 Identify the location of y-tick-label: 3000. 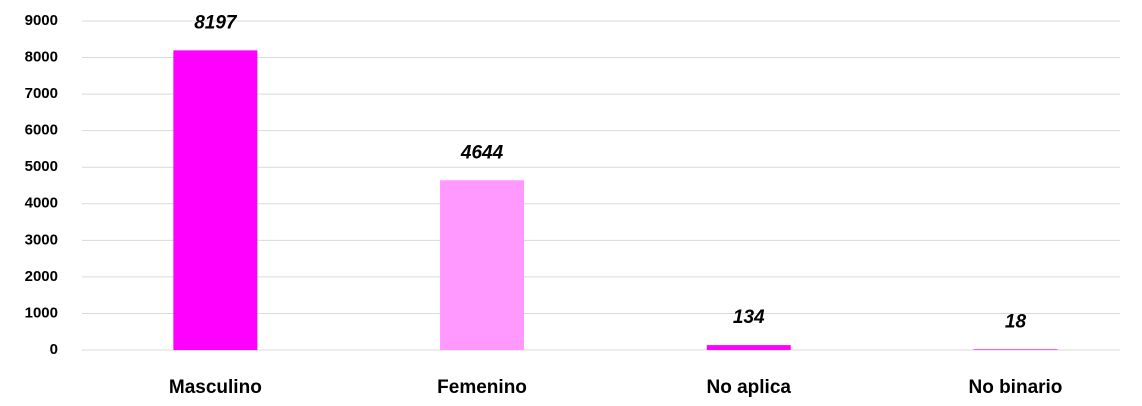
(41, 239).